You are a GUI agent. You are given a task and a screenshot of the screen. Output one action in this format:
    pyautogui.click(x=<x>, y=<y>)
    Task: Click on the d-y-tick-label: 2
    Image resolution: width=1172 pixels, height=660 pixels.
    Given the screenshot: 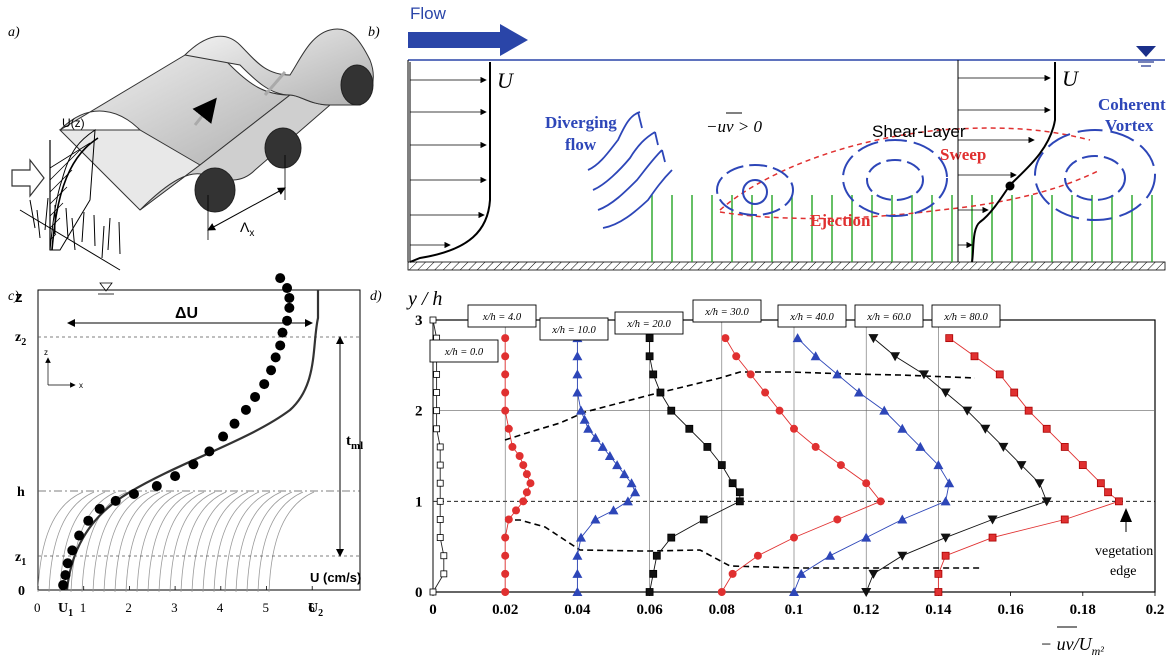 What is the action you would take?
    pyautogui.click(x=419, y=412)
    